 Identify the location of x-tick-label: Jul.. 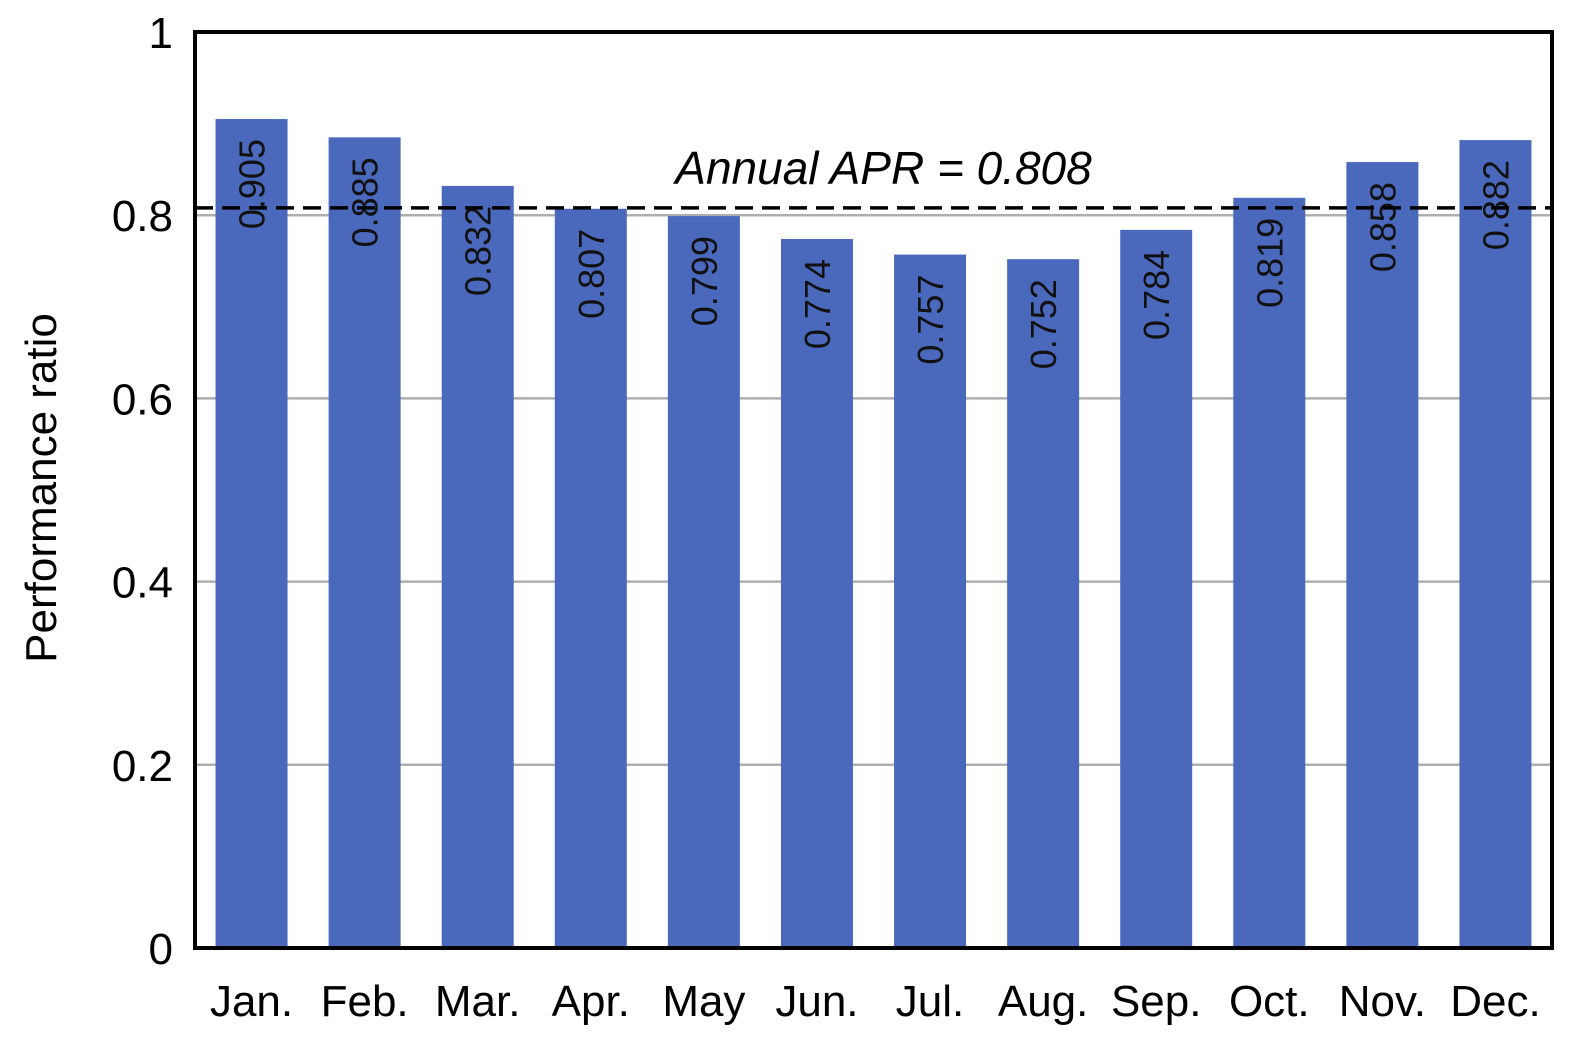
(930, 1001).